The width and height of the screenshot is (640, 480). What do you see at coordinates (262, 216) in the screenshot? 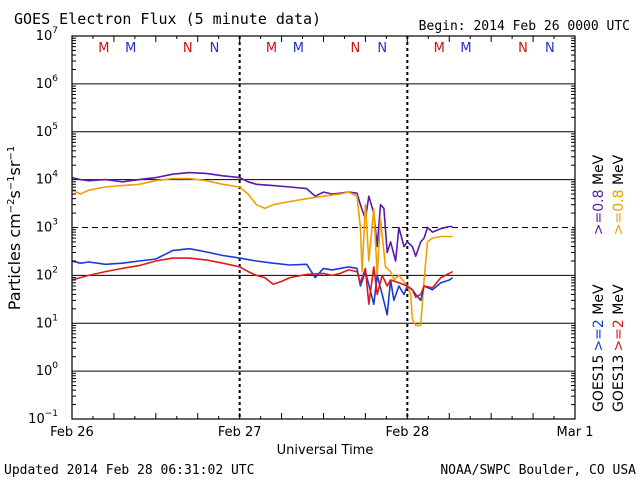
I see `series-goes15-0.8` at bounding box center [262, 216].